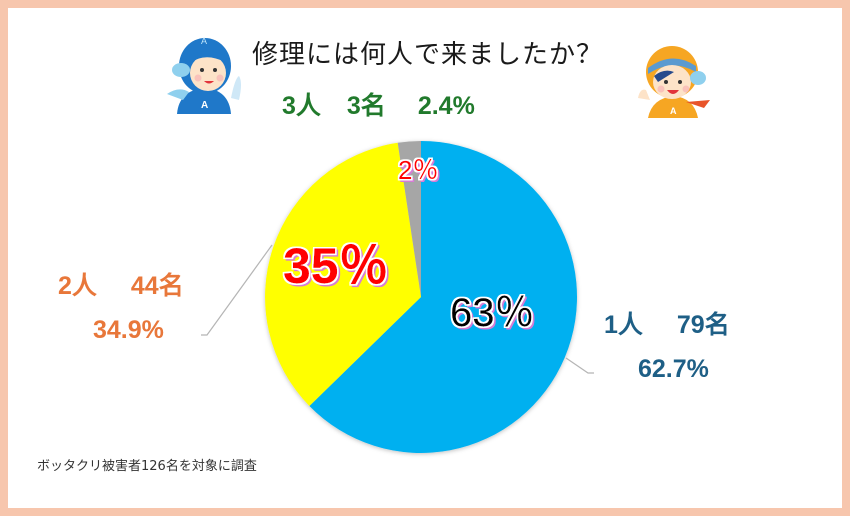  Describe the element at coordinates (579, 365) in the screenshot. I see `leader-line-1-person` at that location.